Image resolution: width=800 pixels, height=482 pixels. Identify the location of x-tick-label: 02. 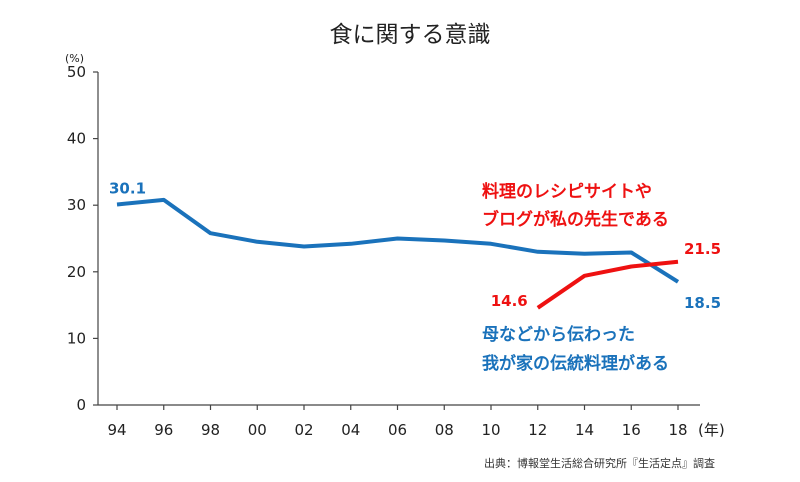
(303, 430).